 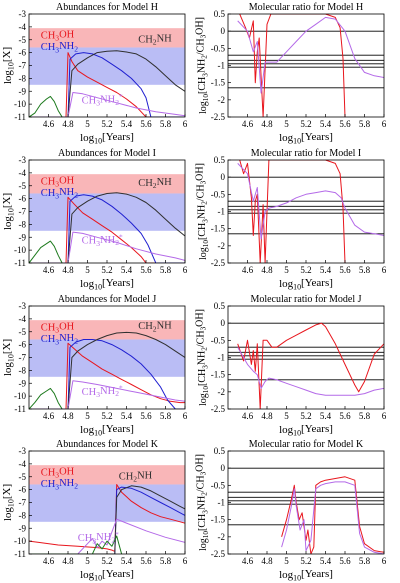 What do you see at coordinates (218, 554) in the screenshot?
I see `y-tick-label: -2.5` at bounding box center [218, 554].